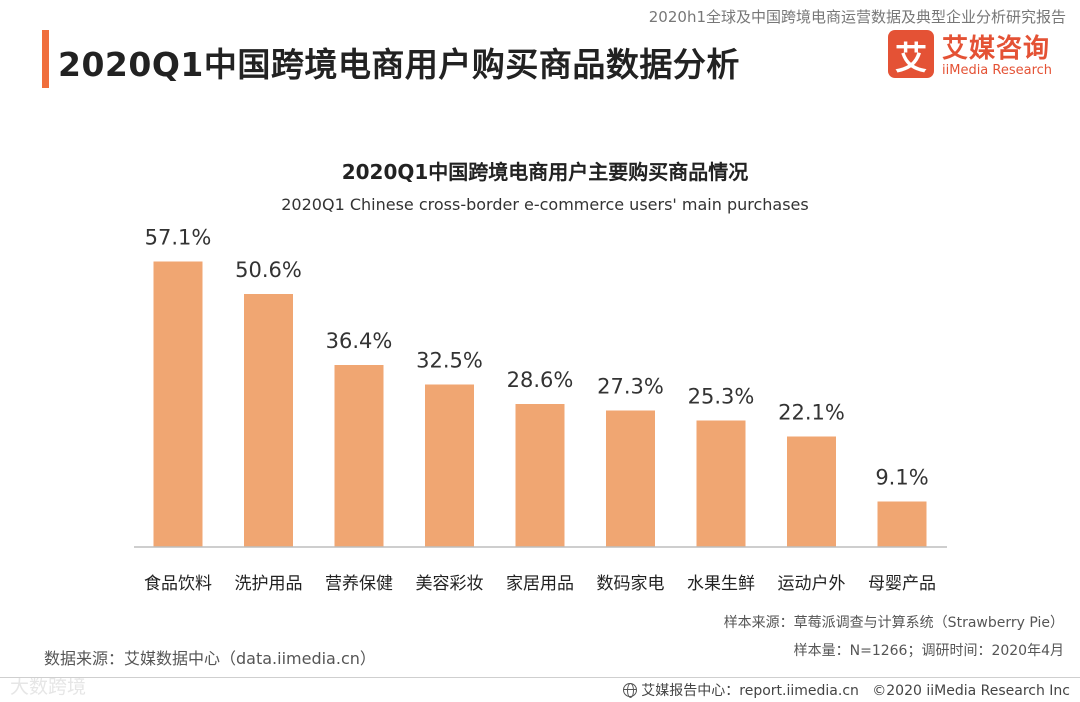 The height and width of the screenshot is (702, 1080). What do you see at coordinates (996, 49) in the screenshot?
I see `logo-name-cn: 艾媒咨询` at bounding box center [996, 49].